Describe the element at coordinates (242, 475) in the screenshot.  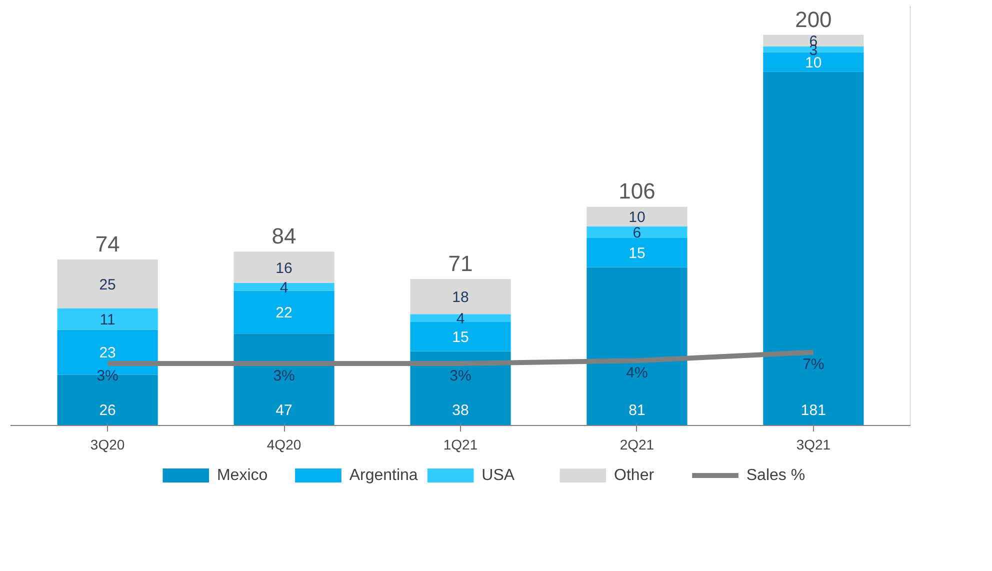
I see `legend-label: Mexico` at that location.